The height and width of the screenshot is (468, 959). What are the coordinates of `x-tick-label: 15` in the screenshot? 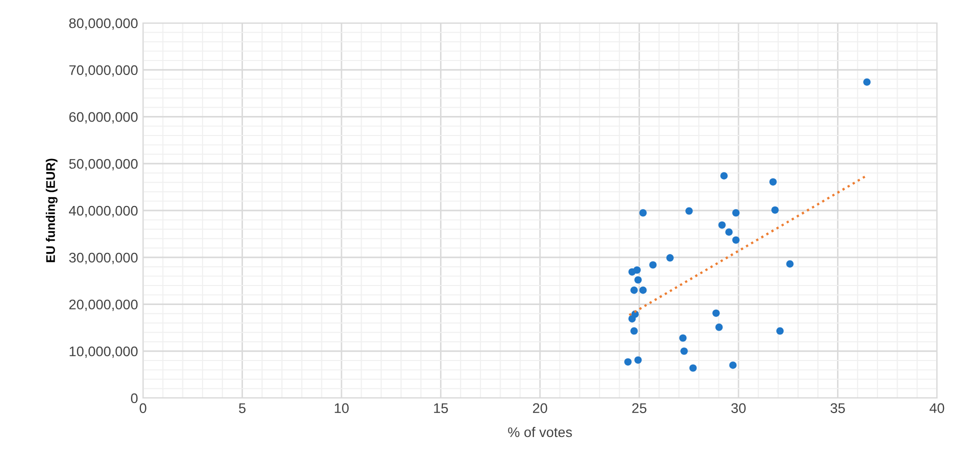 It's located at (441, 408).